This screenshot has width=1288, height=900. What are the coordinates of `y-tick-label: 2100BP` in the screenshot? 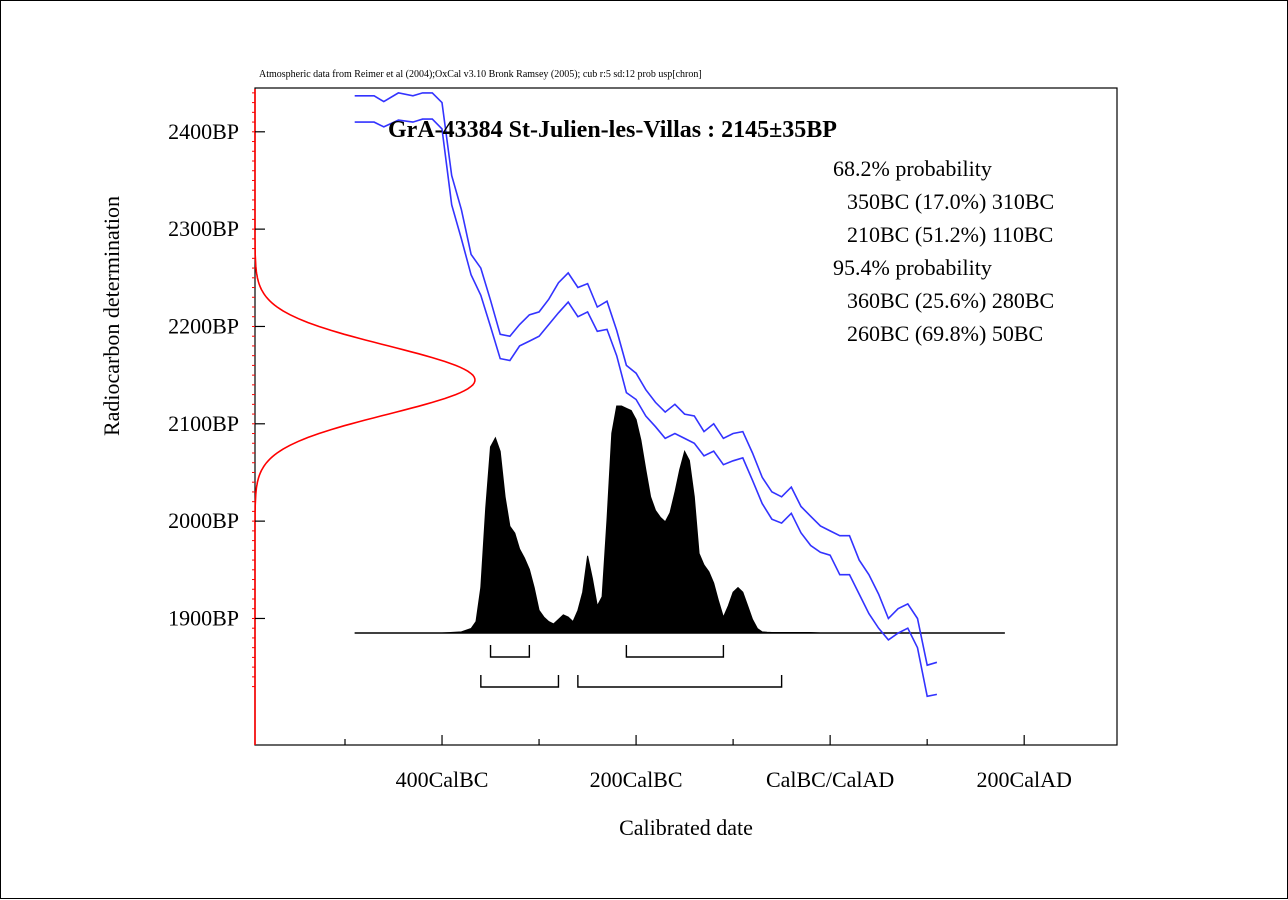 It's located at (203, 423).